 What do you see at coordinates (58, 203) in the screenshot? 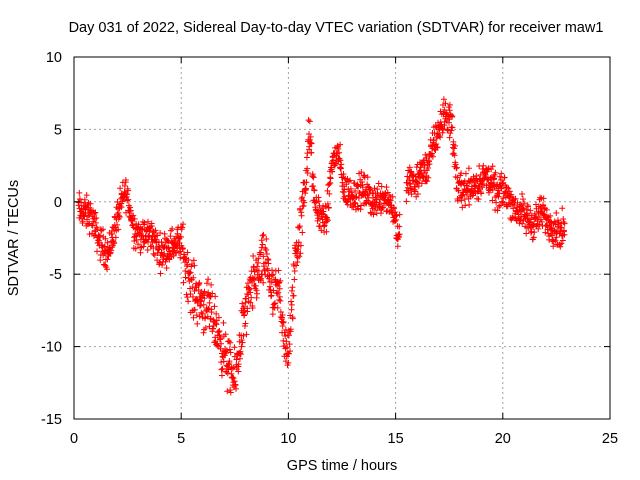
I see `y-tick-label: 0` at bounding box center [58, 203].